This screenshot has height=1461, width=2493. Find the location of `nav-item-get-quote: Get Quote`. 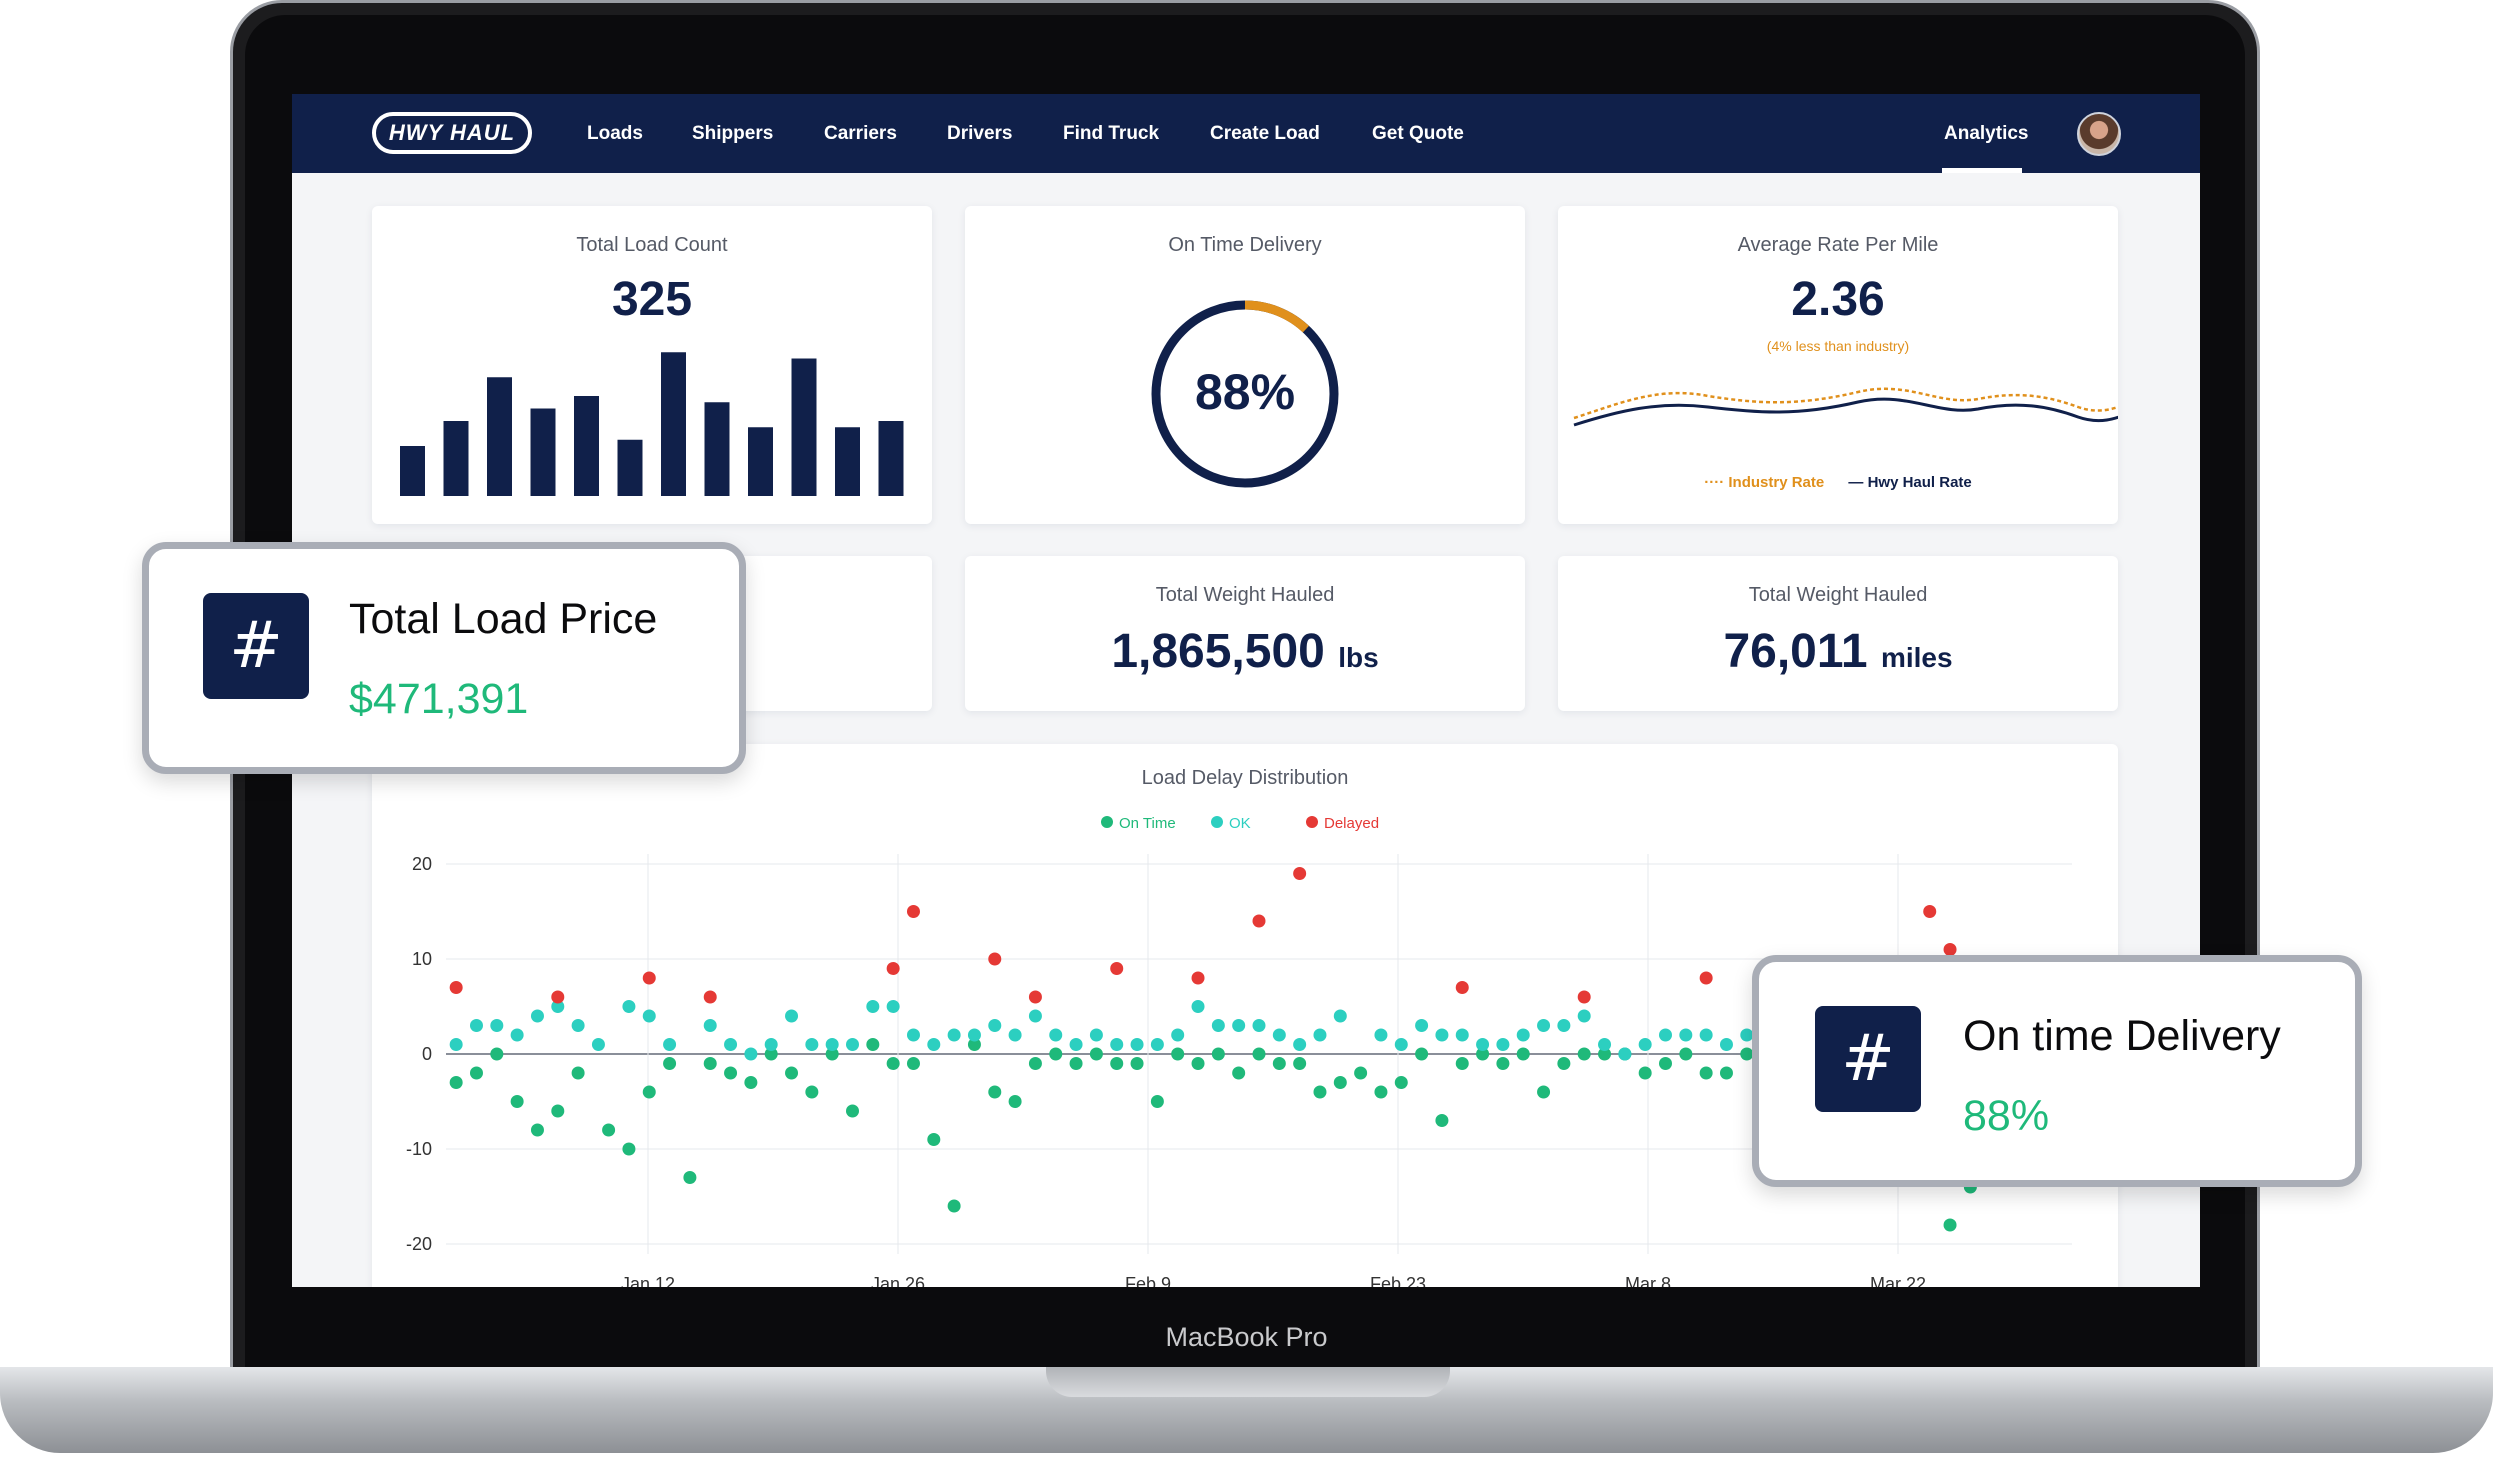

nav-item-get-quote: Get Quote is located at coordinates (1418, 133).